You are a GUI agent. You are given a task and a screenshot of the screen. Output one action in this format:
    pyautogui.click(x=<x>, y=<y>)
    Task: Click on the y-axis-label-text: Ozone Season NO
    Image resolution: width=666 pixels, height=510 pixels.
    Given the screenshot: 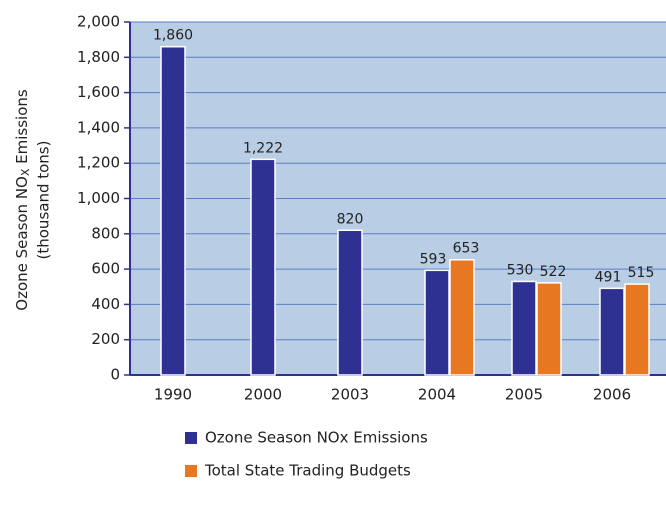 What is the action you would take?
    pyautogui.click(x=22, y=243)
    